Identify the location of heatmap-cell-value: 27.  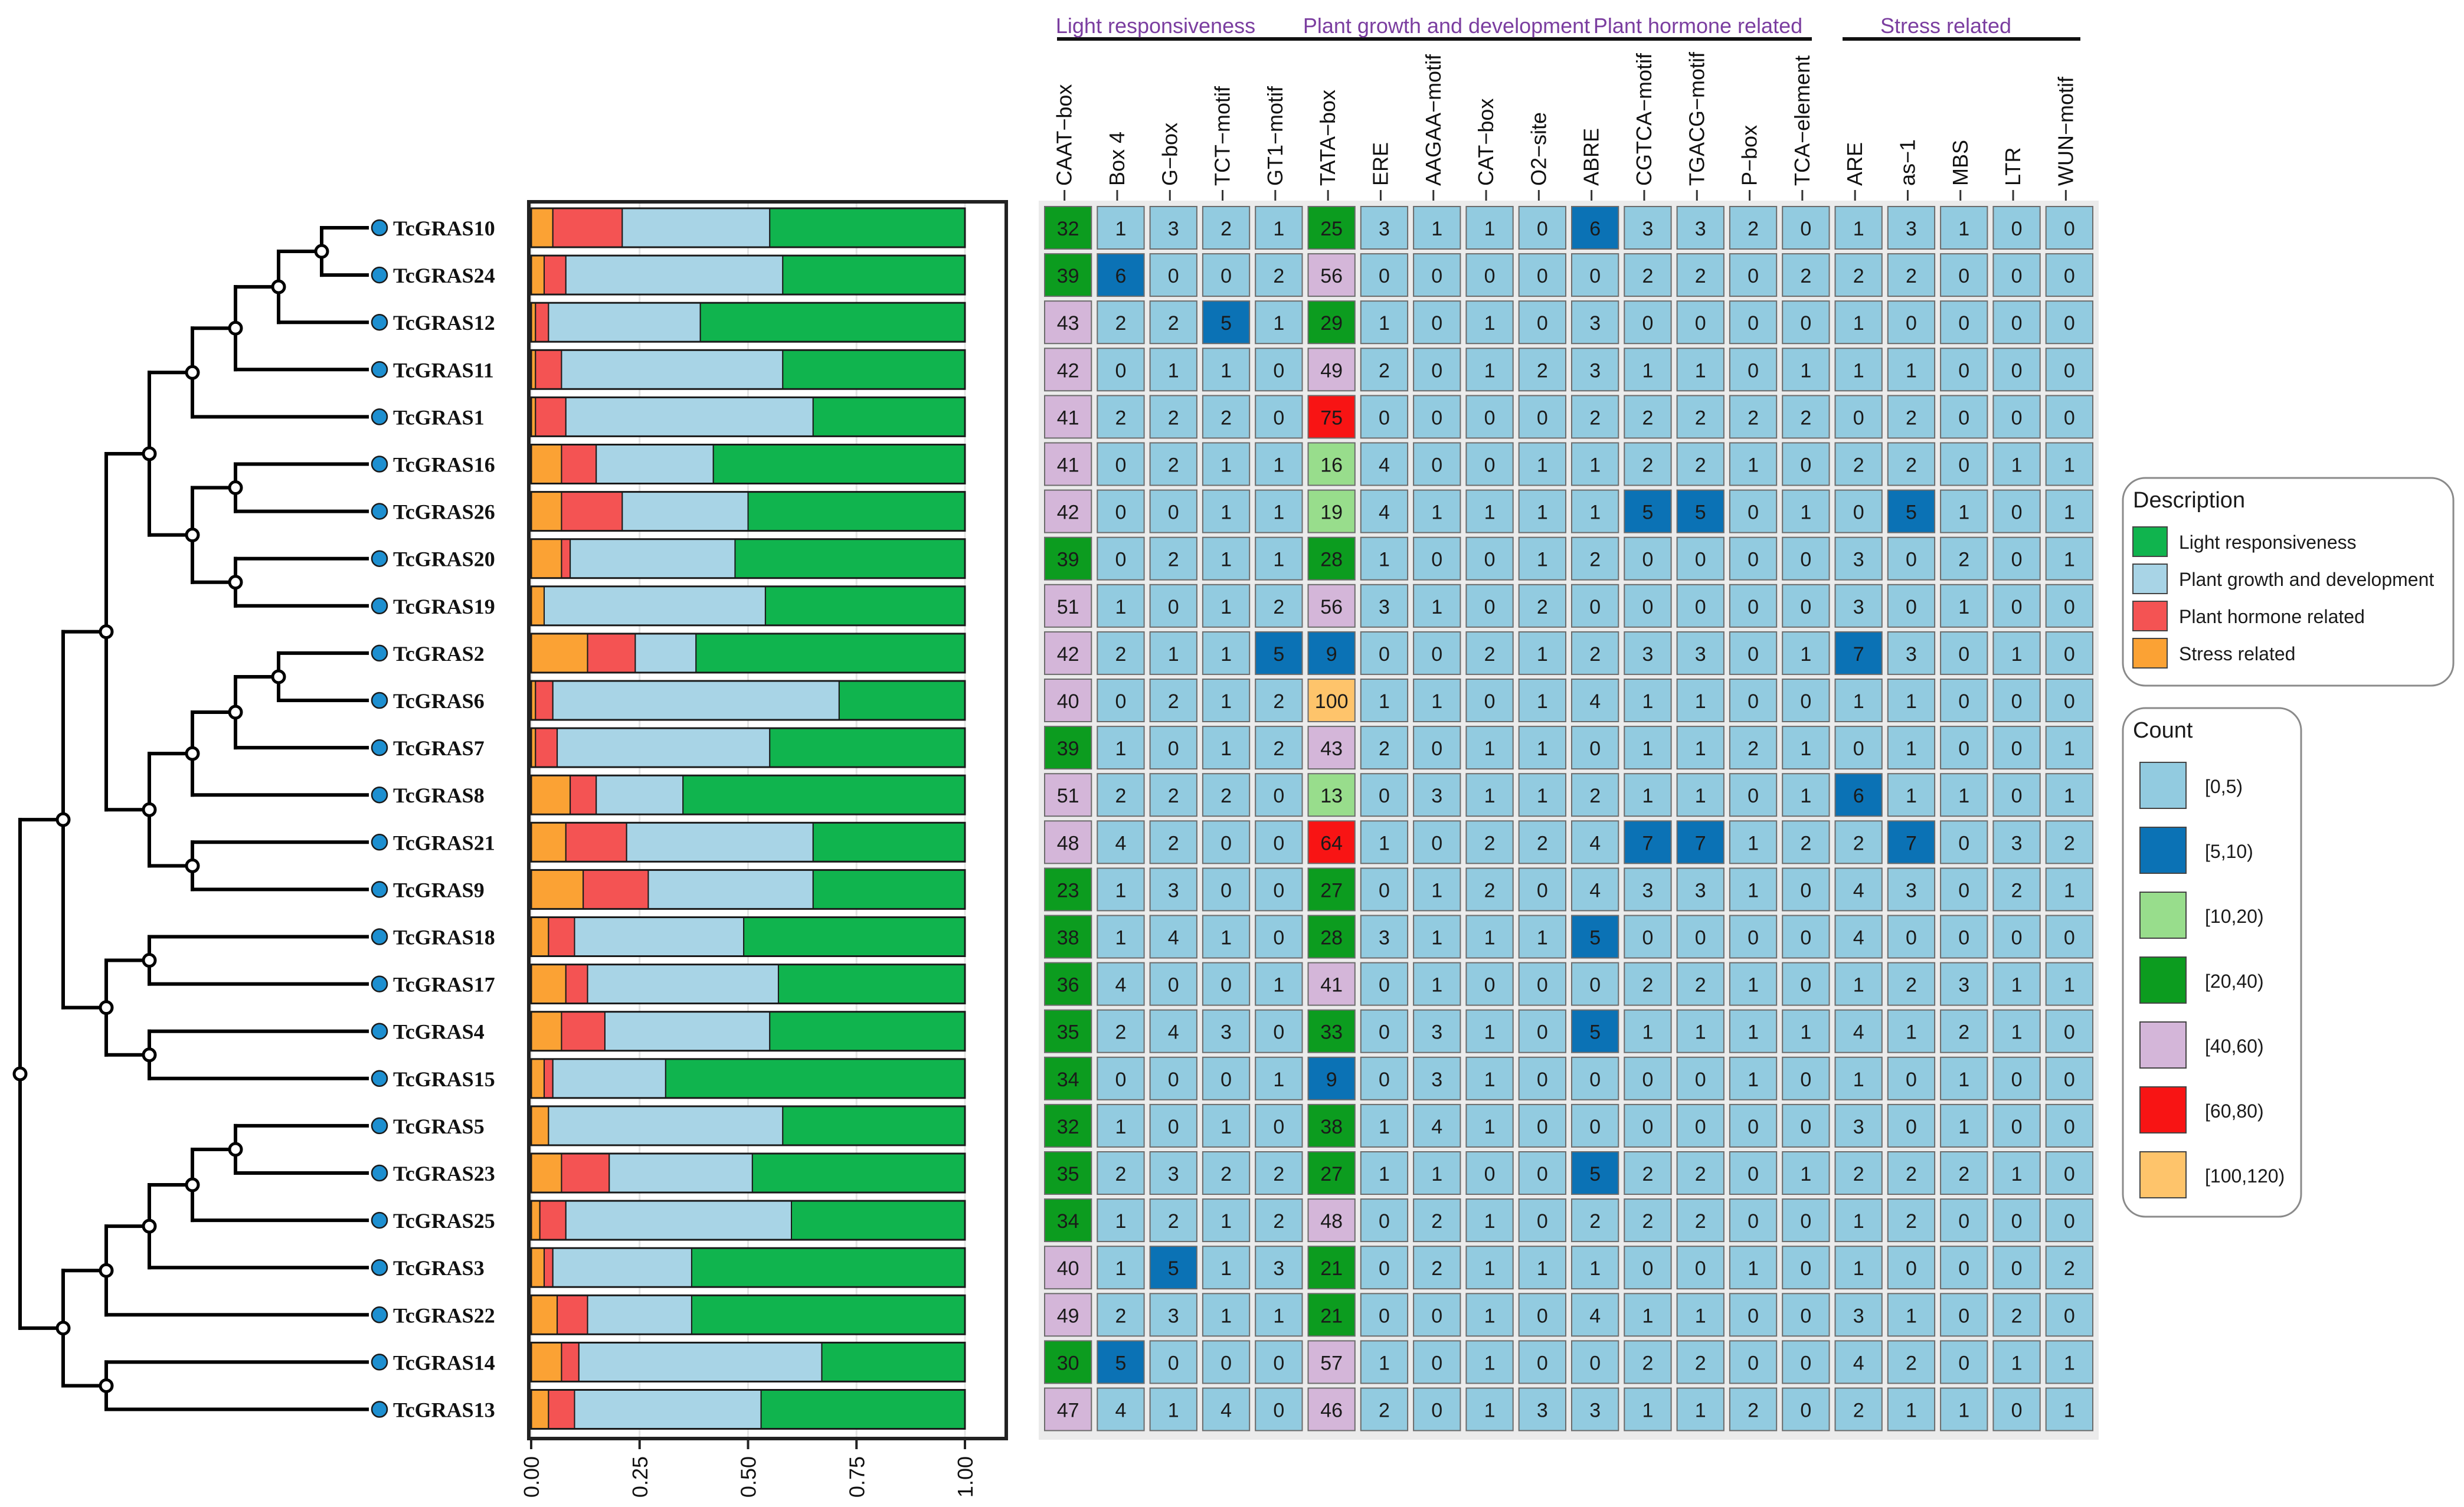
(1331, 890).